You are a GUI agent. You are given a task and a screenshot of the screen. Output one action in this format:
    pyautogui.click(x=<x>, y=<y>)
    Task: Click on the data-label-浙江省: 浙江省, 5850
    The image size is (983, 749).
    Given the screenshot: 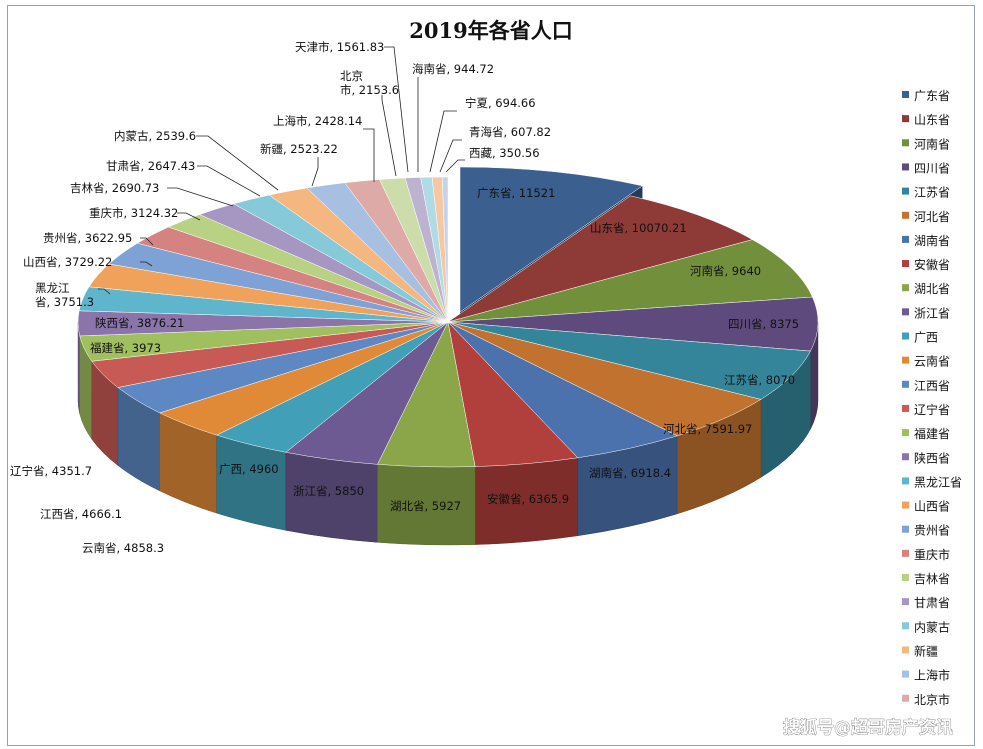 What is the action you would take?
    pyautogui.click(x=328, y=491)
    